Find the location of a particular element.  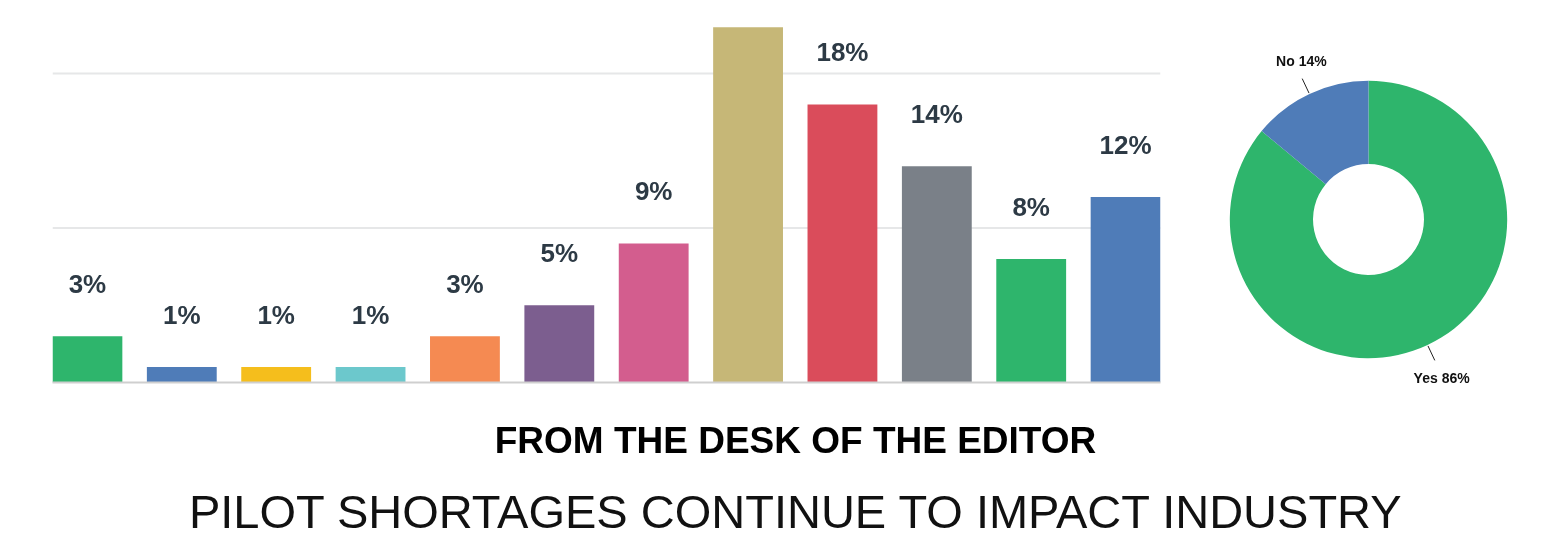

data-label: 8% is located at coordinates (1031, 206).